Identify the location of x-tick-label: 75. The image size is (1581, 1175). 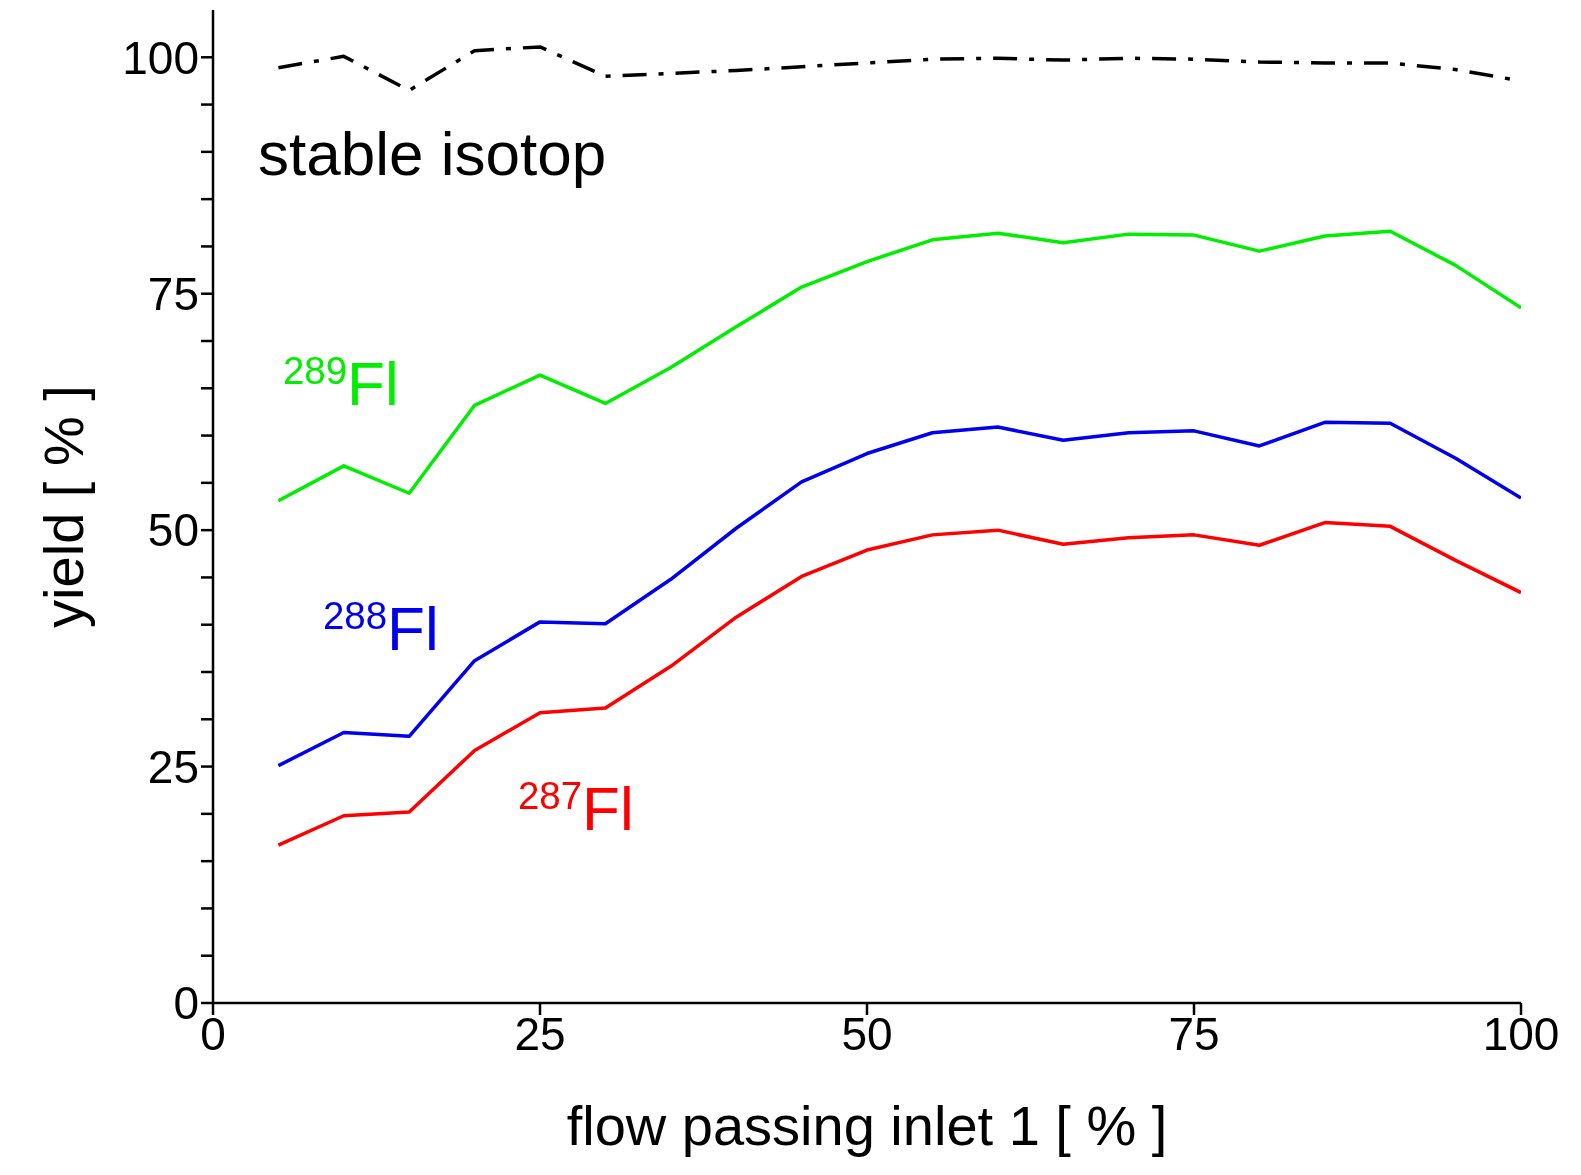
(1194, 1033).